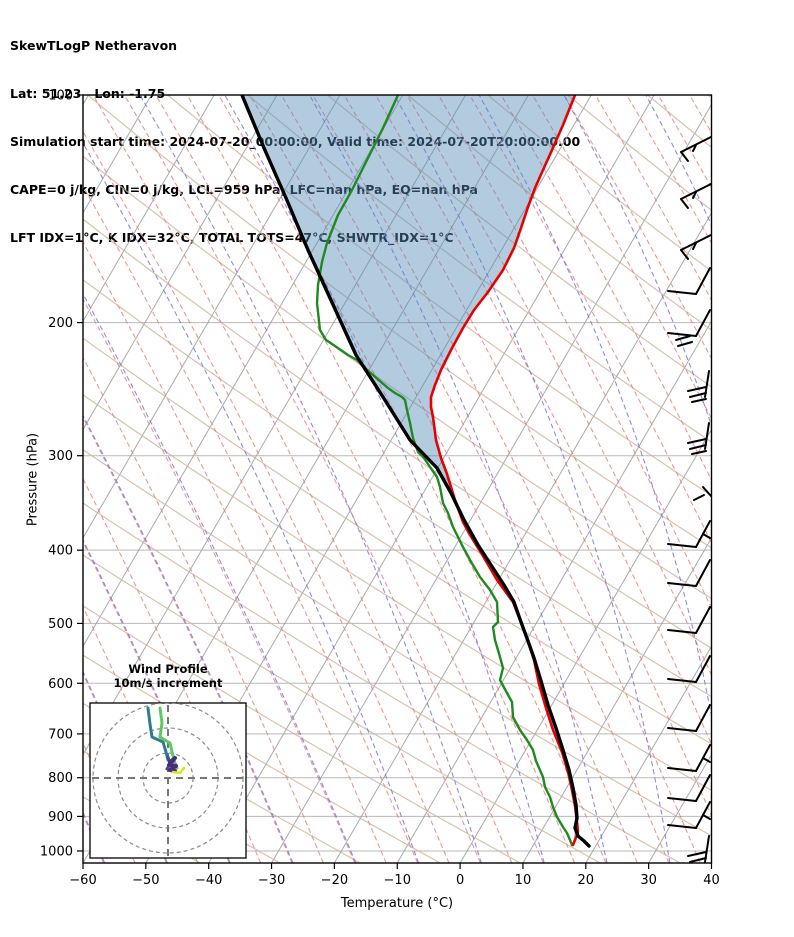 The image size is (794, 937). Describe the element at coordinates (60, 778) in the screenshot. I see `y-tick-label: 800` at that location.